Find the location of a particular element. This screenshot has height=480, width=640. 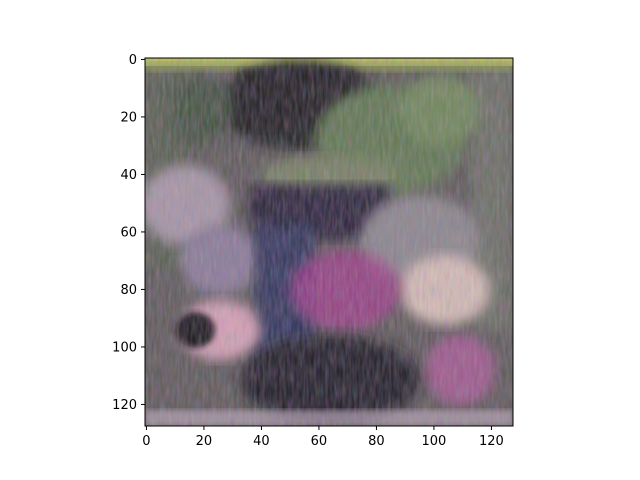

x-tick-label: 60 is located at coordinates (319, 441).